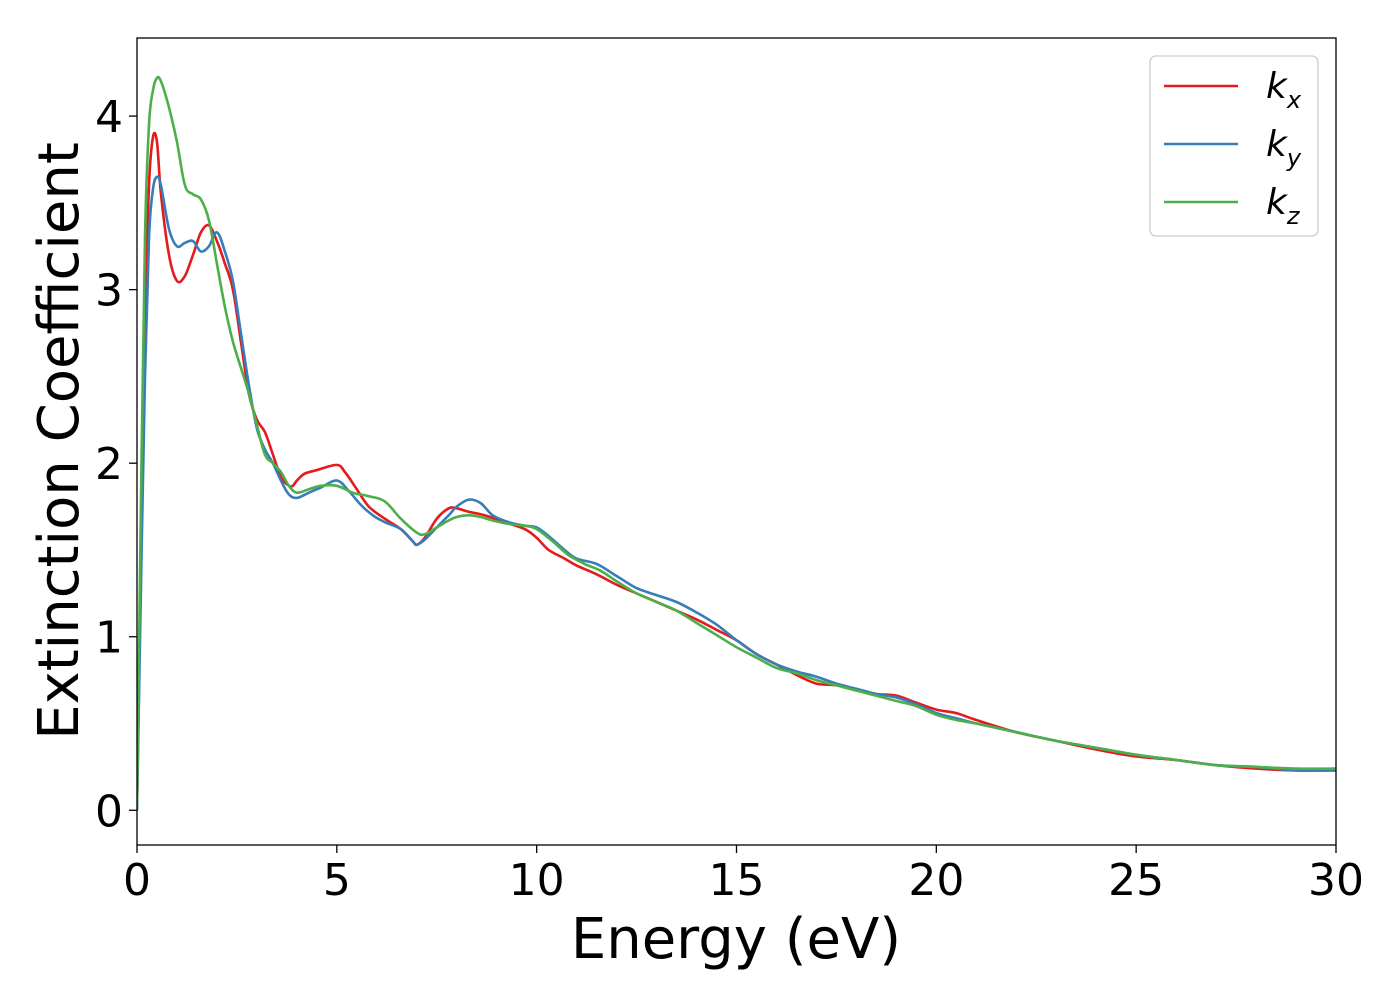 The height and width of the screenshot is (1000, 1400). Describe the element at coordinates (936, 880) in the screenshot. I see `x-tick-label: 20` at that location.